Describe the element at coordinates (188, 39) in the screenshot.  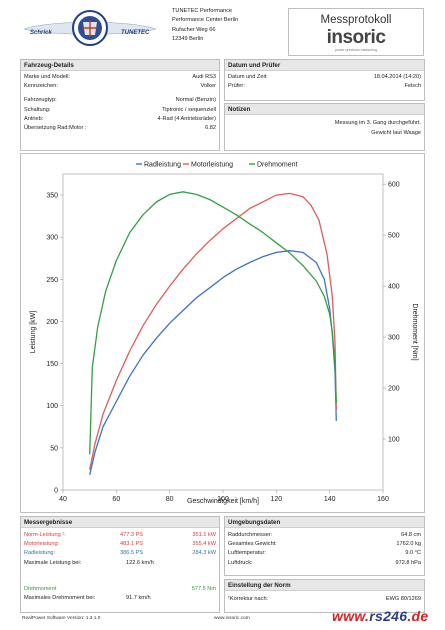
I see `address-line: 12349 Berlin` at that location.